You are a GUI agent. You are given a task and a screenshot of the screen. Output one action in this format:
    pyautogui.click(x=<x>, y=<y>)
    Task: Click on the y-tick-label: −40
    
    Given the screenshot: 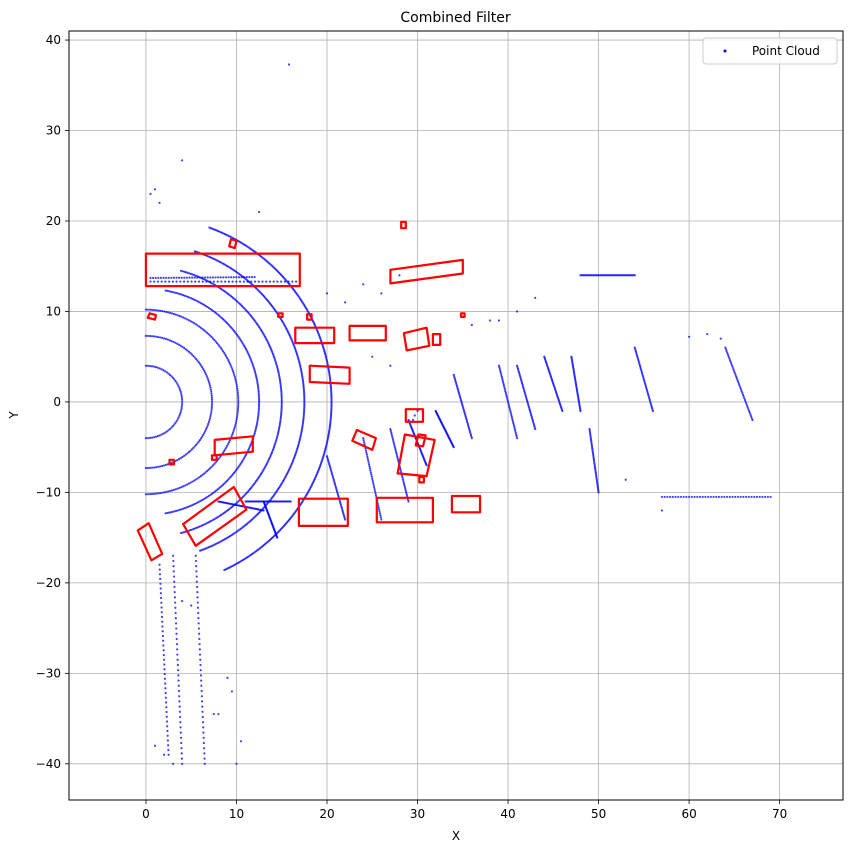 What is the action you would take?
    pyautogui.click(x=48, y=764)
    